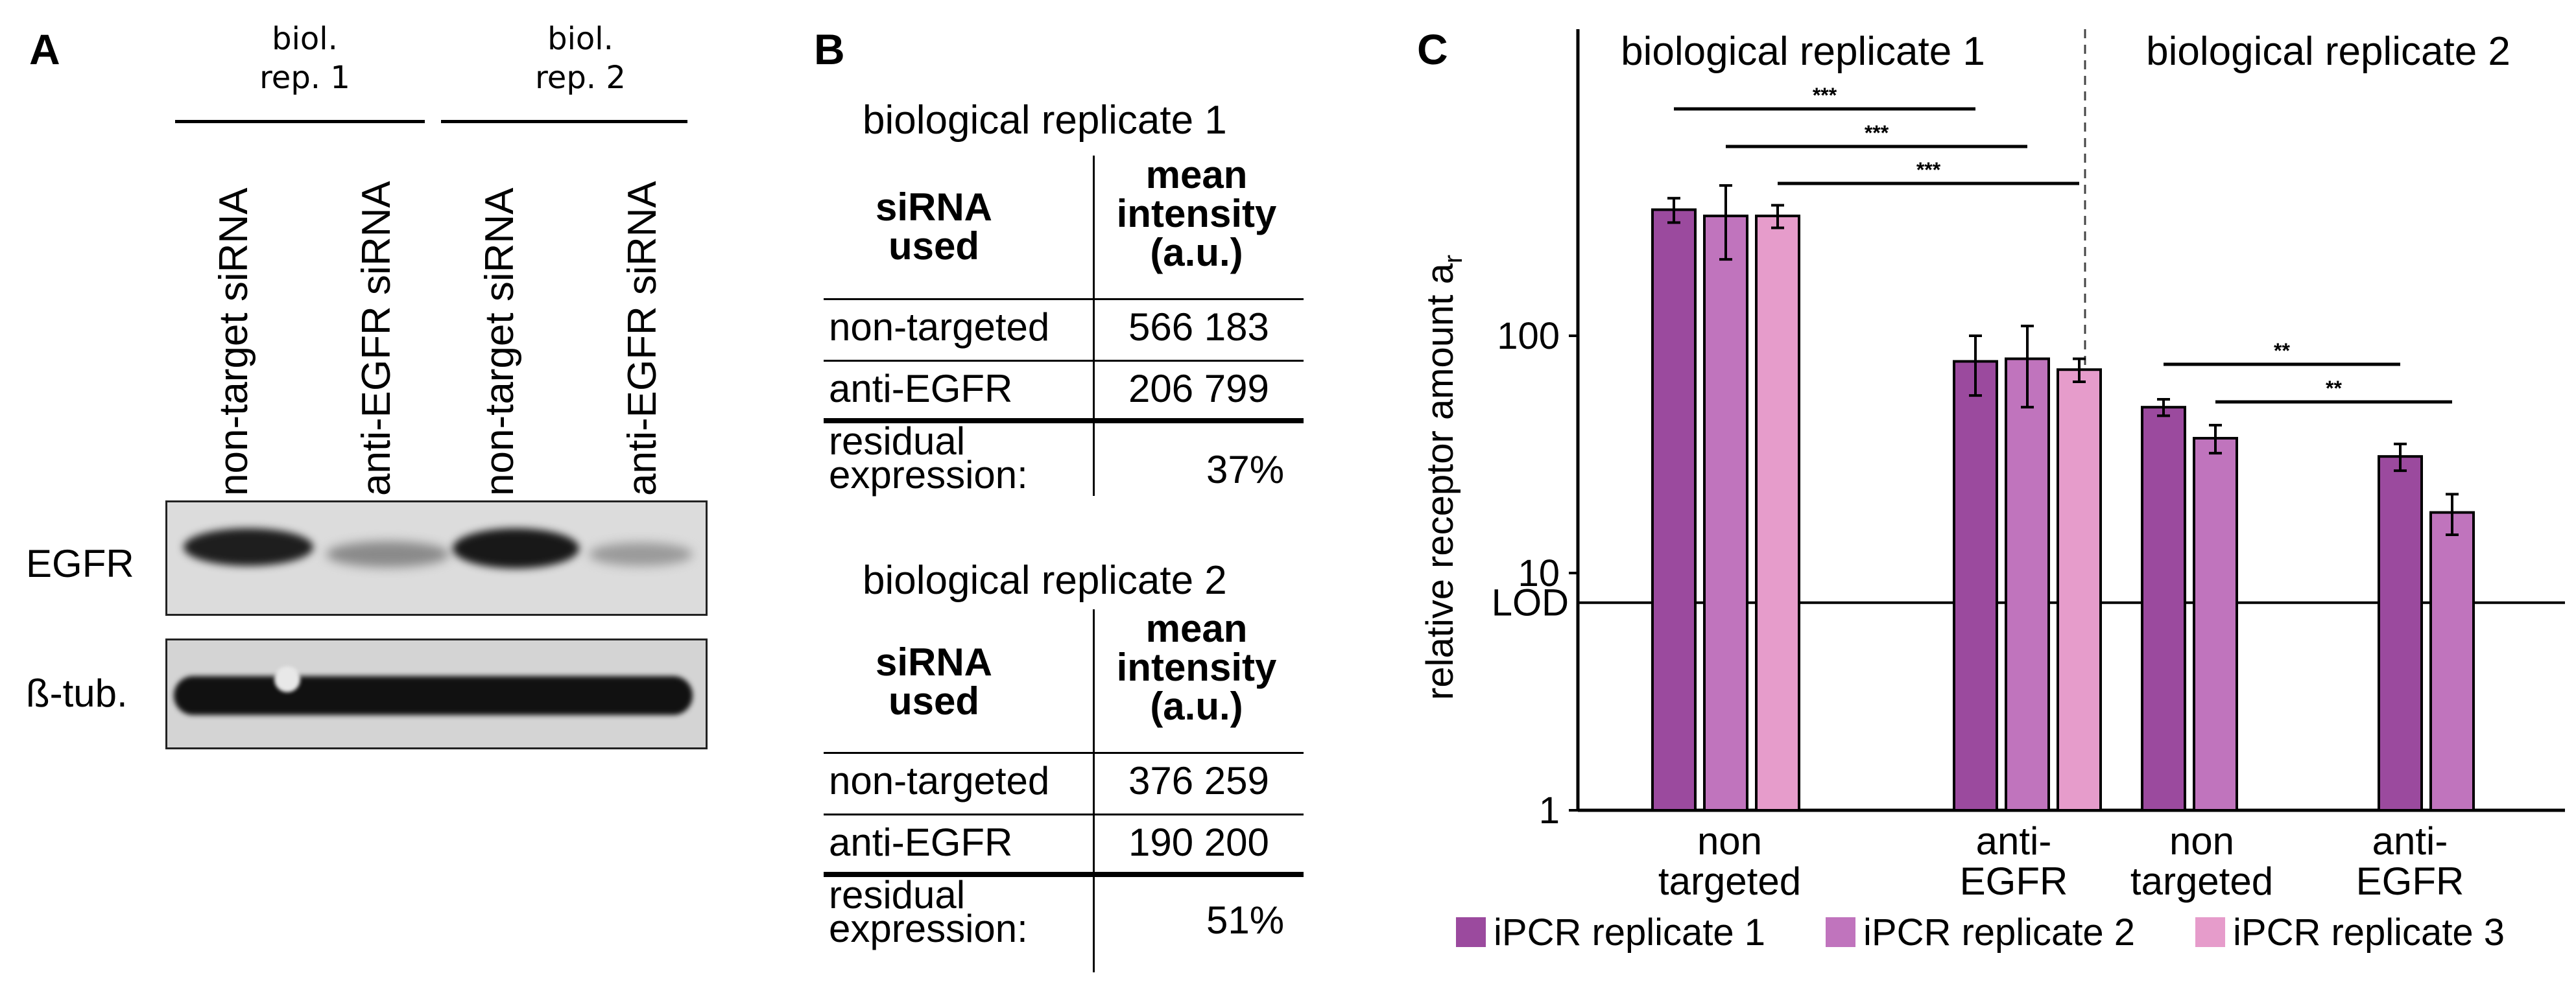  Describe the element at coordinates (1539, 573) in the screenshot. I see `y-tick-label: 10` at that location.